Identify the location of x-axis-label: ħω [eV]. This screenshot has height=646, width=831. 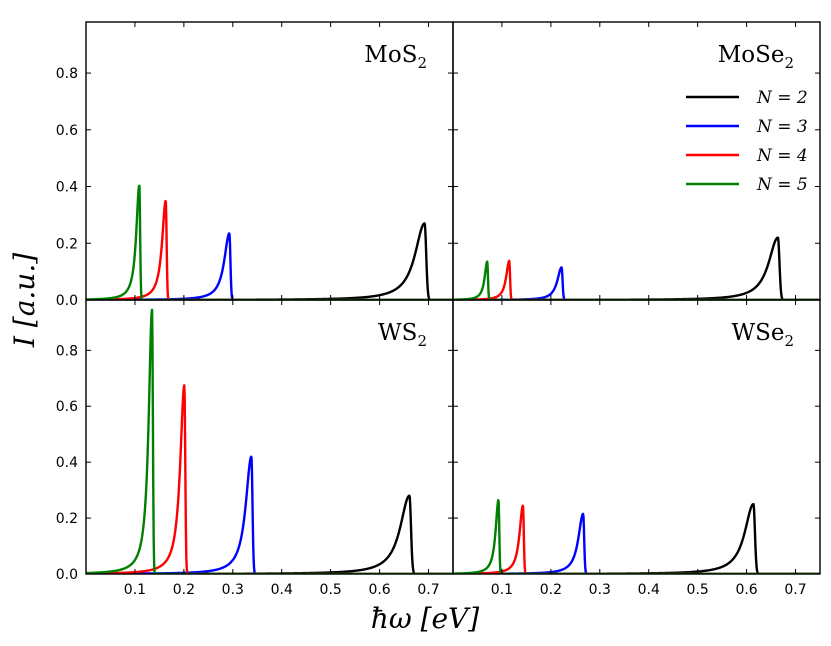
(425, 618).